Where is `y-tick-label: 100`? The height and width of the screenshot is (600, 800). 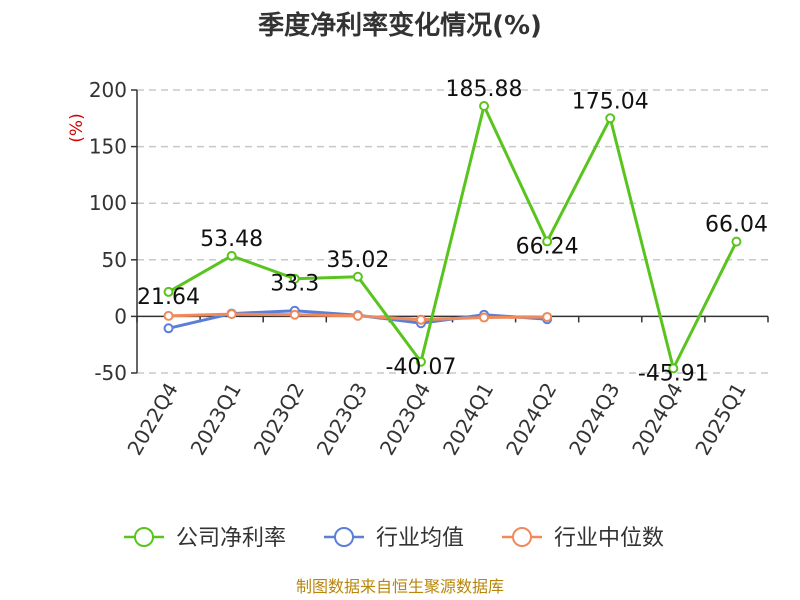
y-tick-label: 100 is located at coordinates (108, 203).